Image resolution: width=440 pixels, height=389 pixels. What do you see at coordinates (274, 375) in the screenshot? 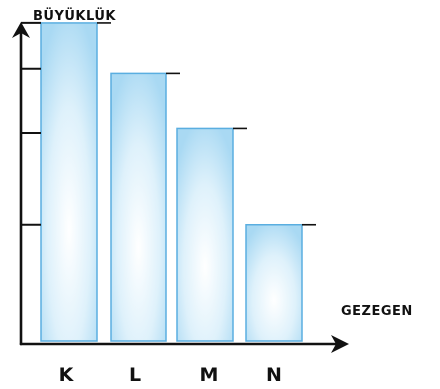
I see `category-label-n: N` at bounding box center [274, 375].